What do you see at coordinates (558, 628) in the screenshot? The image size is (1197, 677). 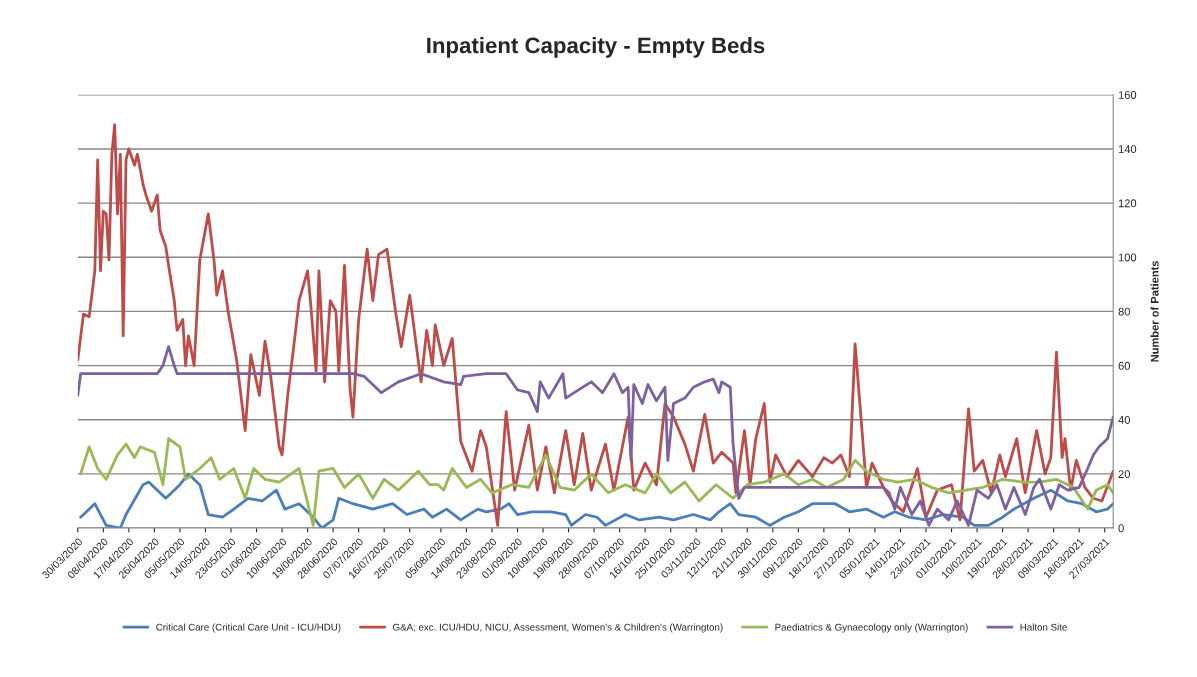 I see `legend-label: G&A; exc. ICU/HDU, NICU, Assessment, Women's & Children's (Warrington)` at bounding box center [558, 628].